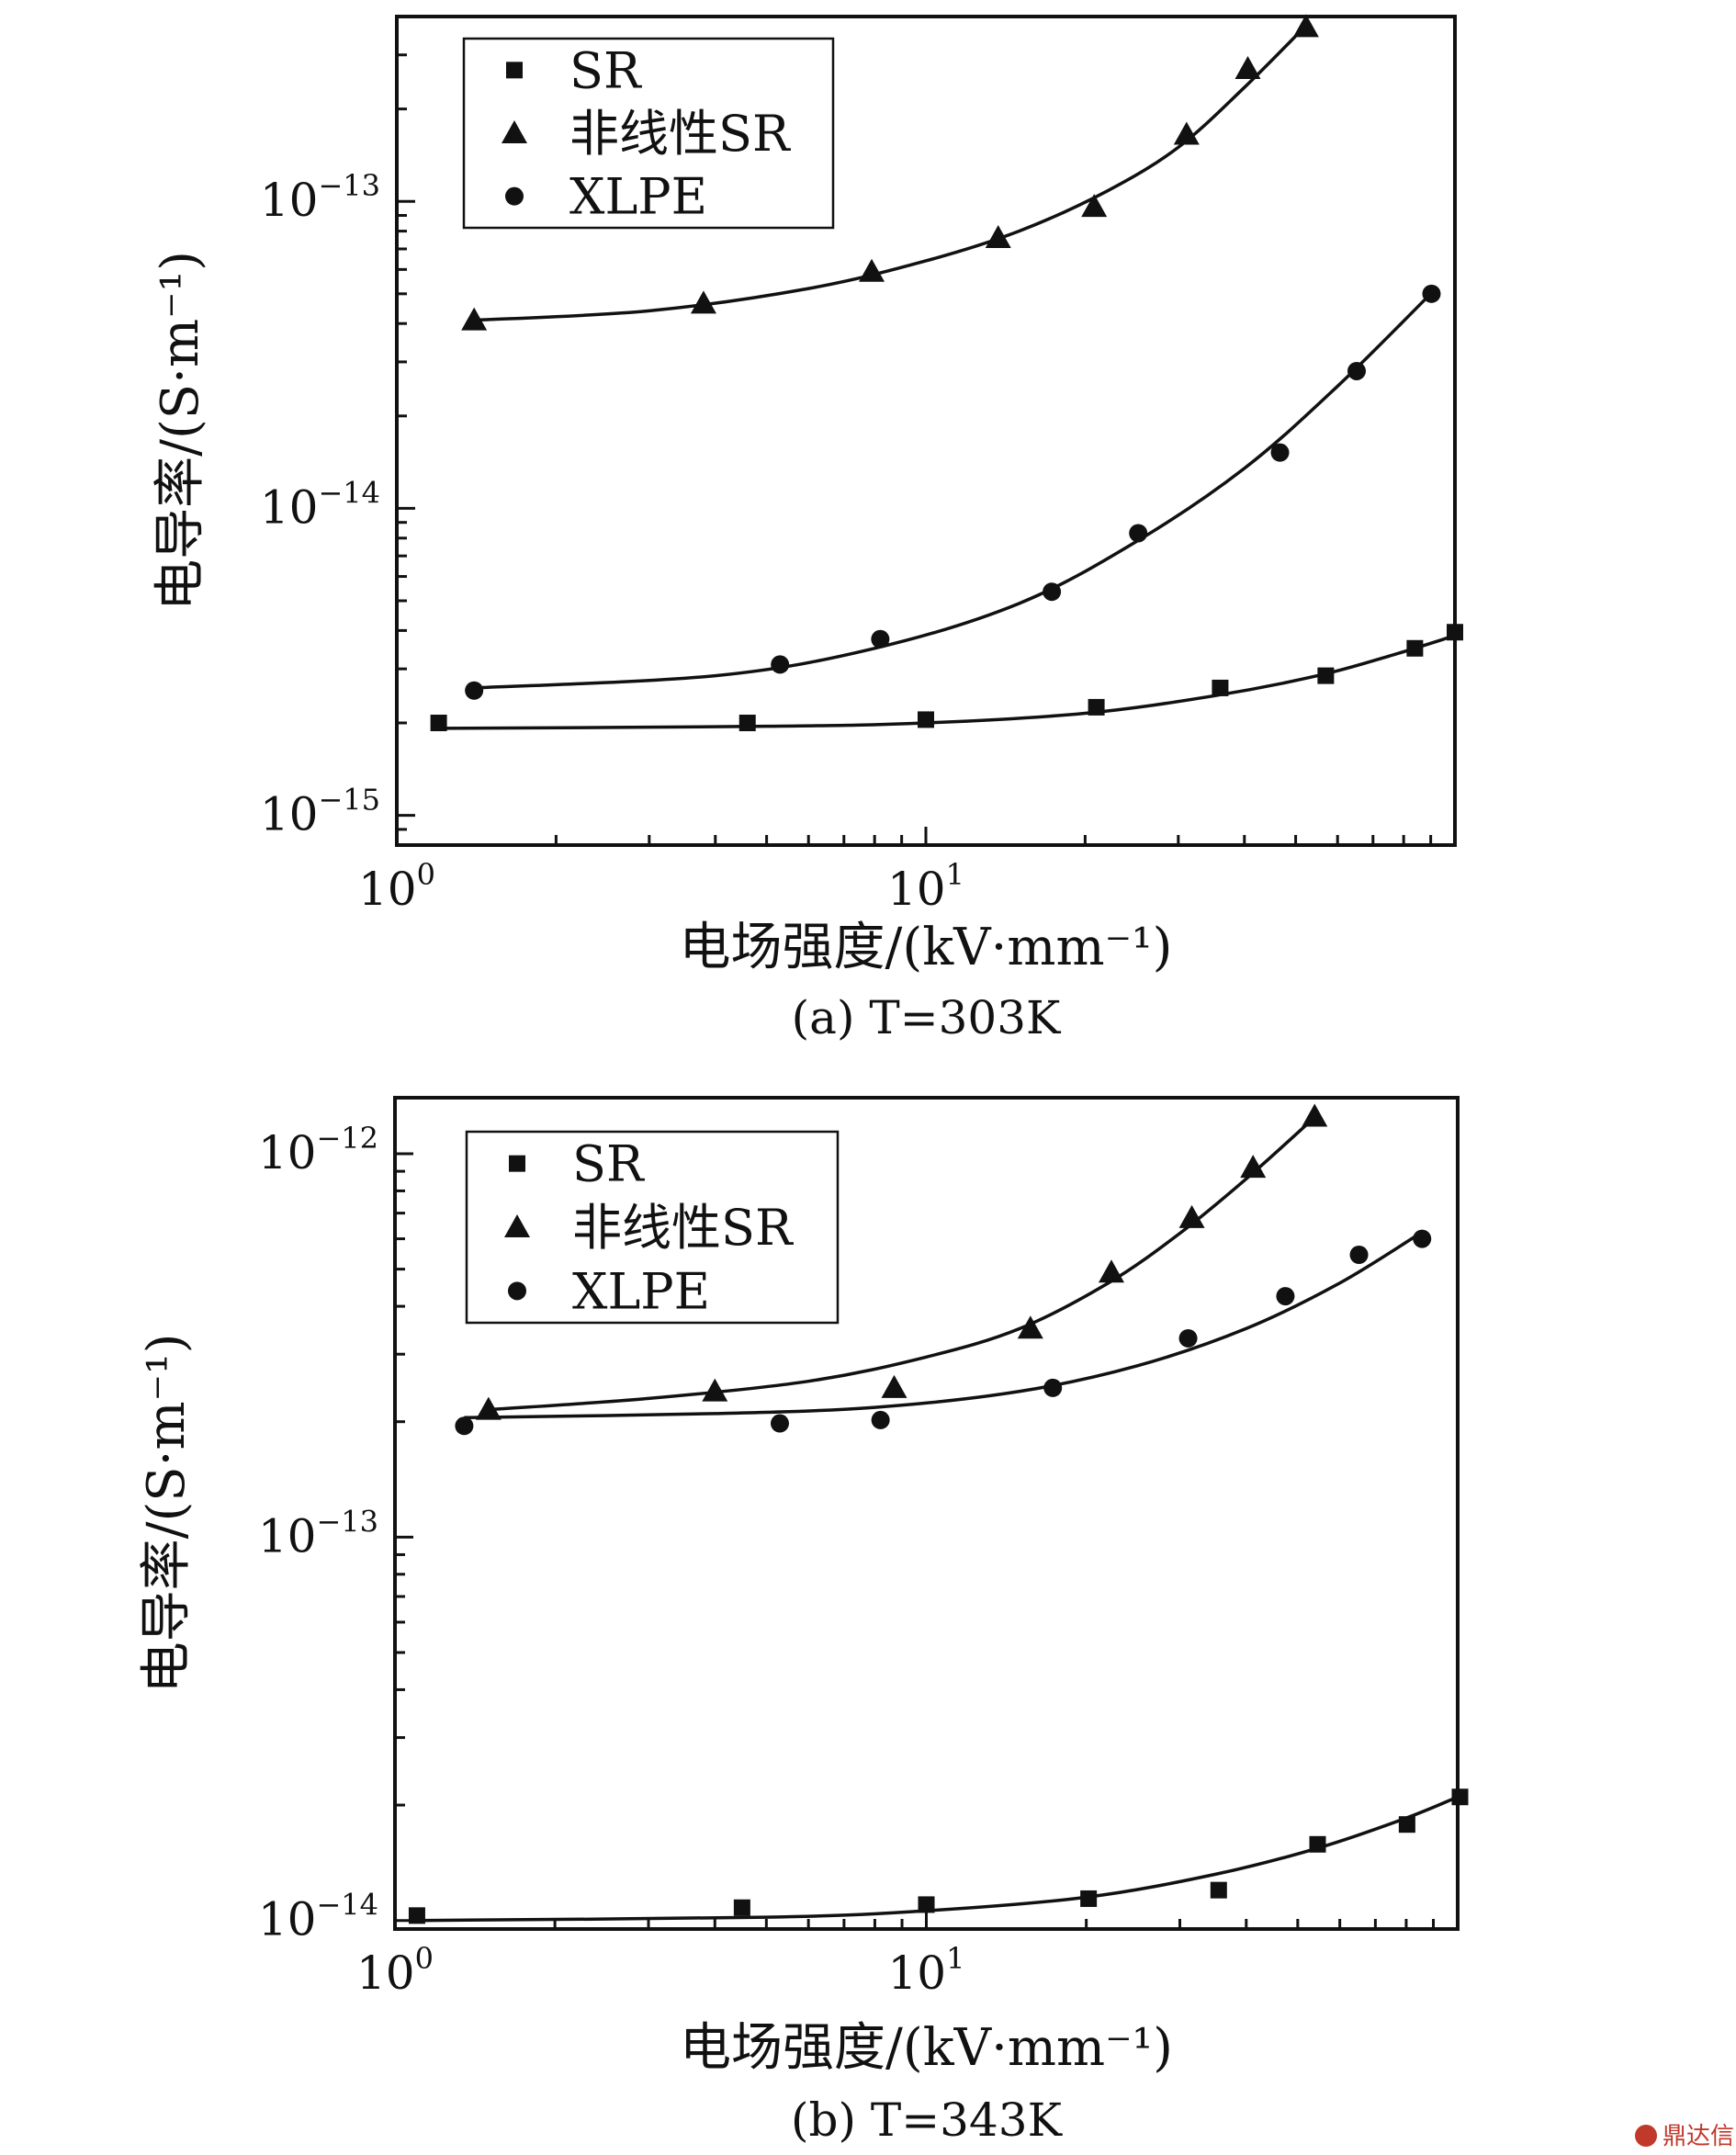  What do you see at coordinates (927, 2120) in the screenshot?
I see `panel-caption: (b) T=343K` at bounding box center [927, 2120].